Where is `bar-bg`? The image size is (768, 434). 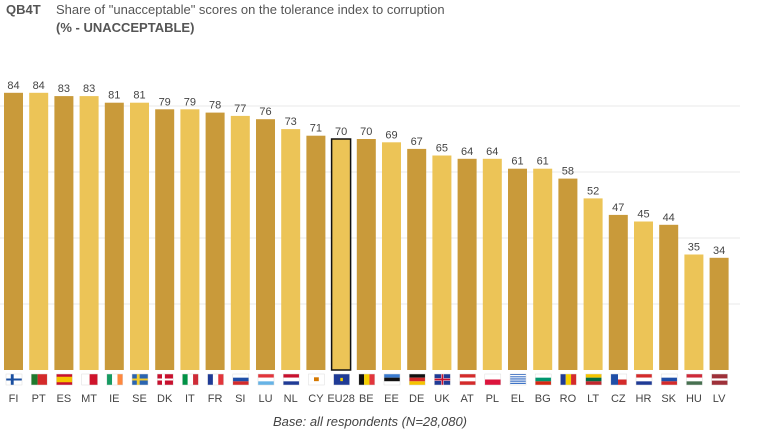
bar-bg is located at coordinates (543, 269).